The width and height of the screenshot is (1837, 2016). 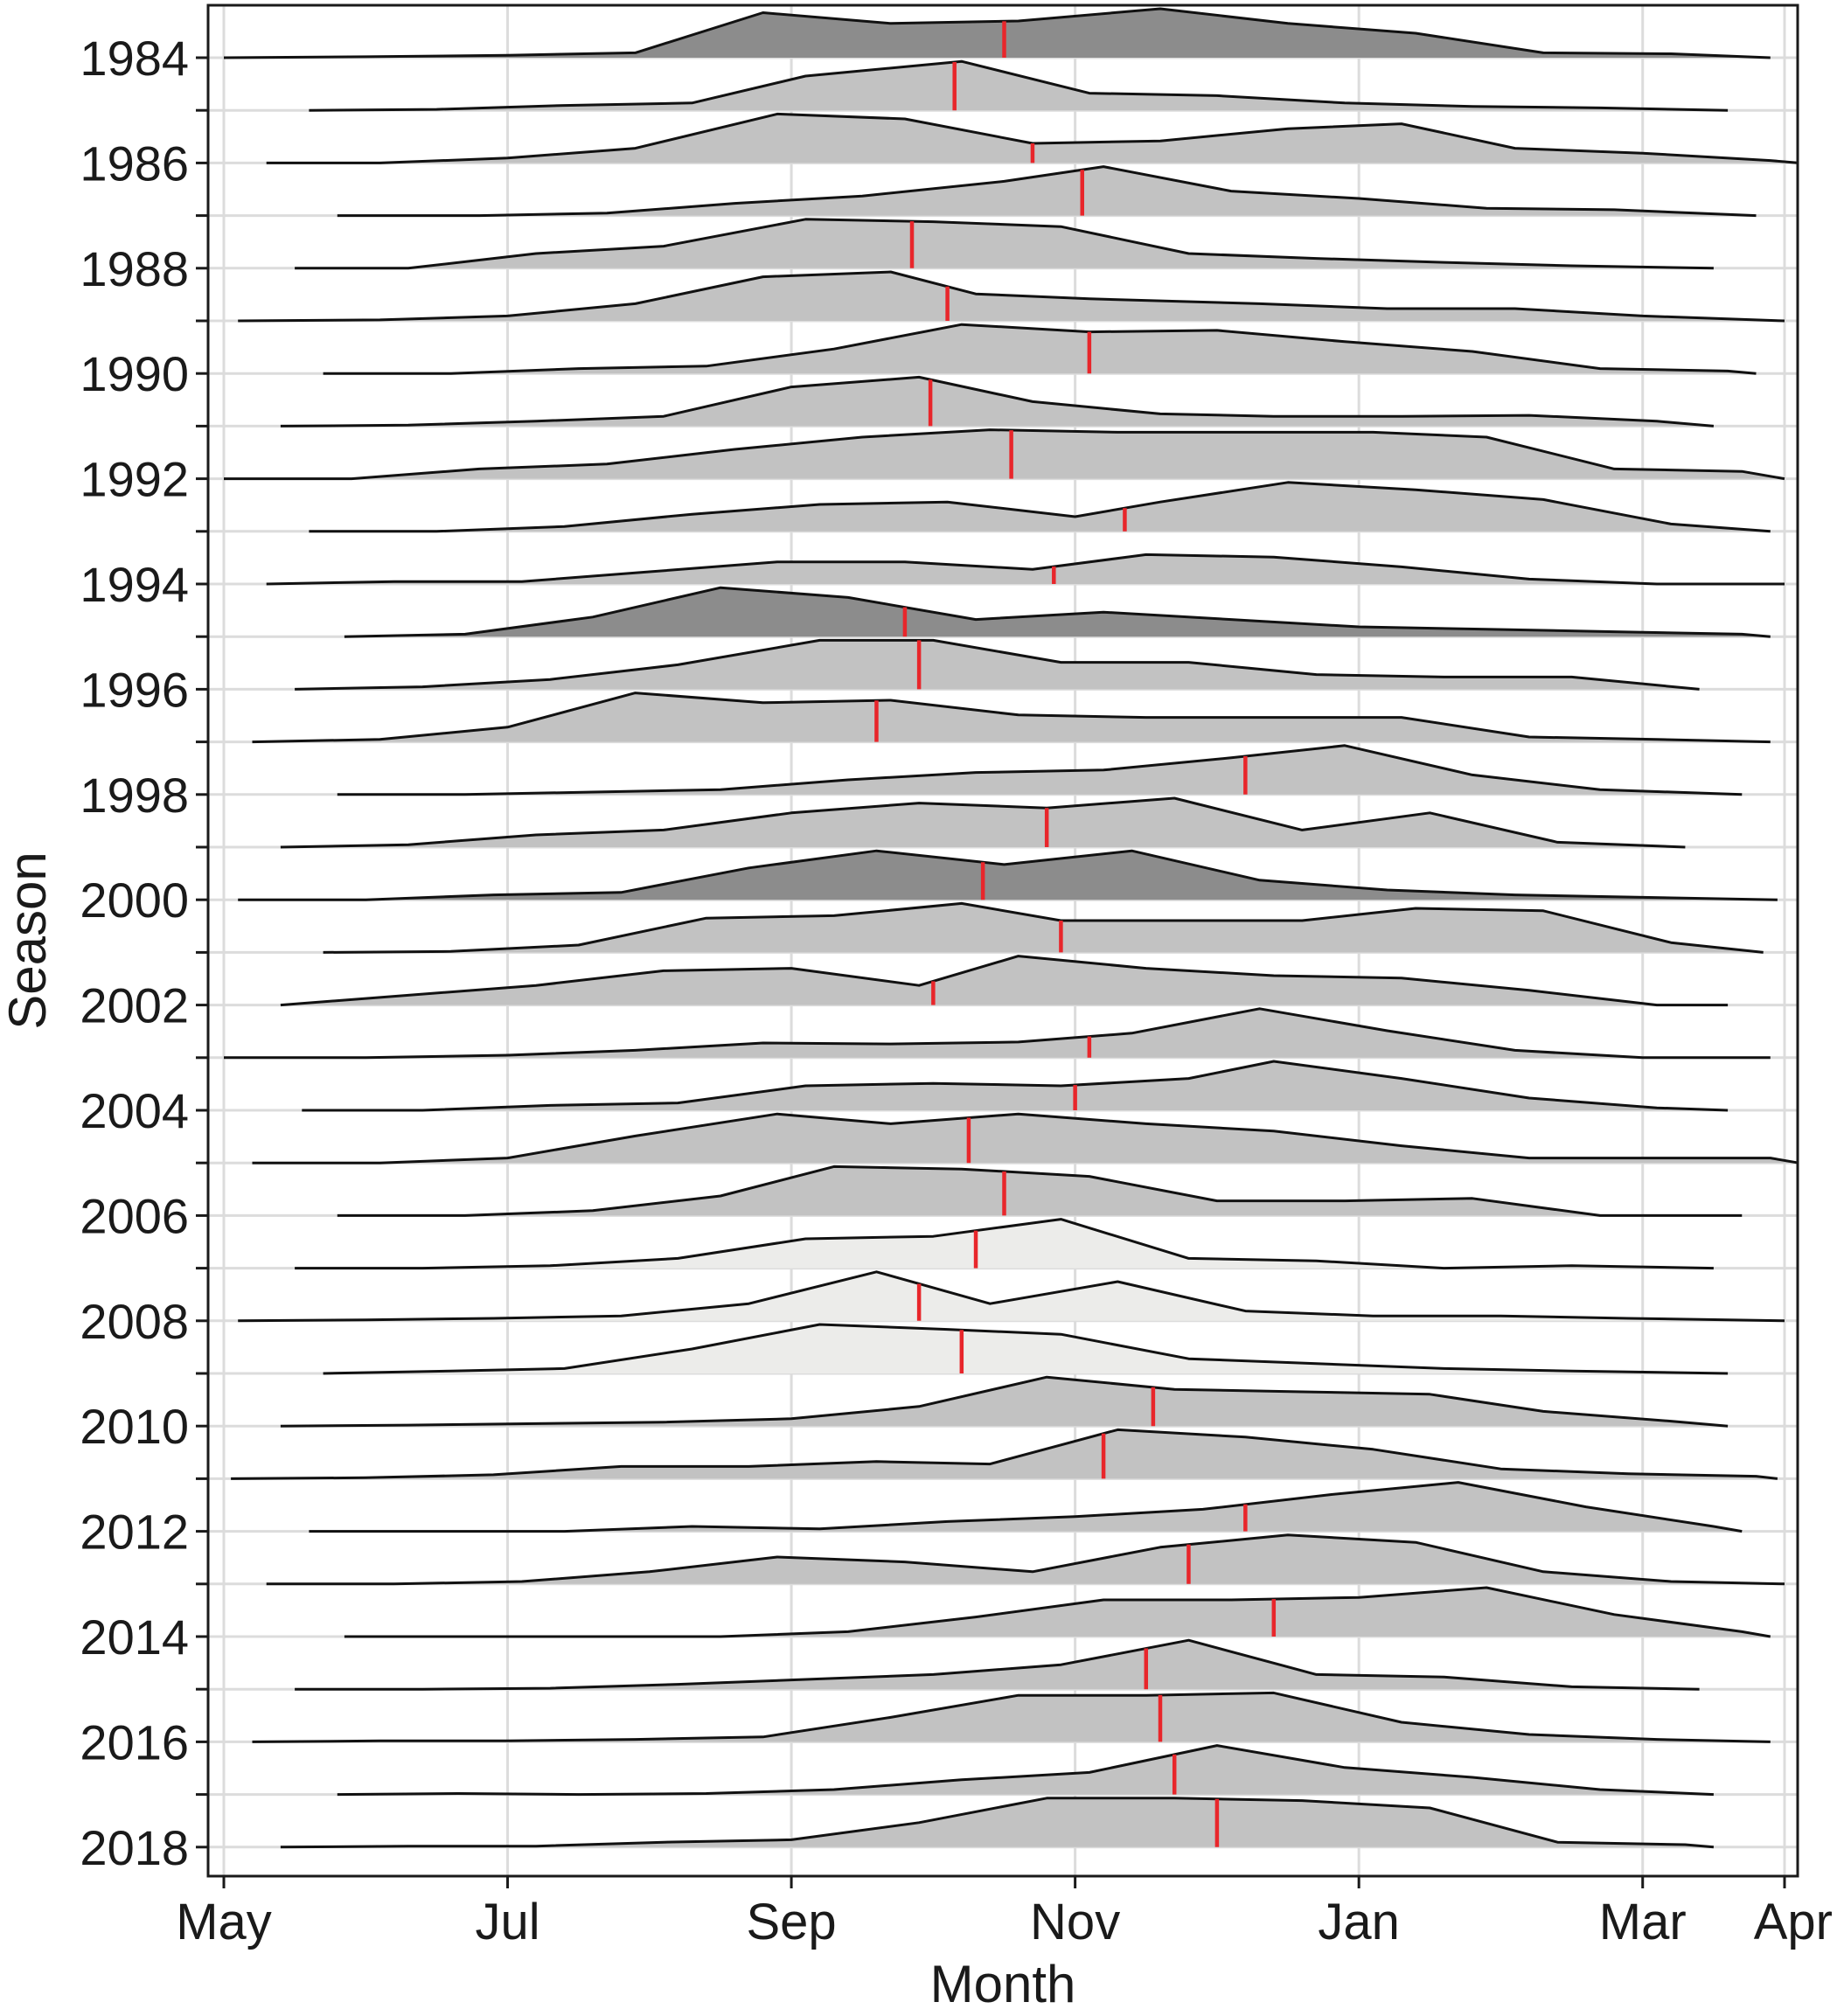 What do you see at coordinates (134, 1321) in the screenshot?
I see `y-tick-label: 2008` at bounding box center [134, 1321].